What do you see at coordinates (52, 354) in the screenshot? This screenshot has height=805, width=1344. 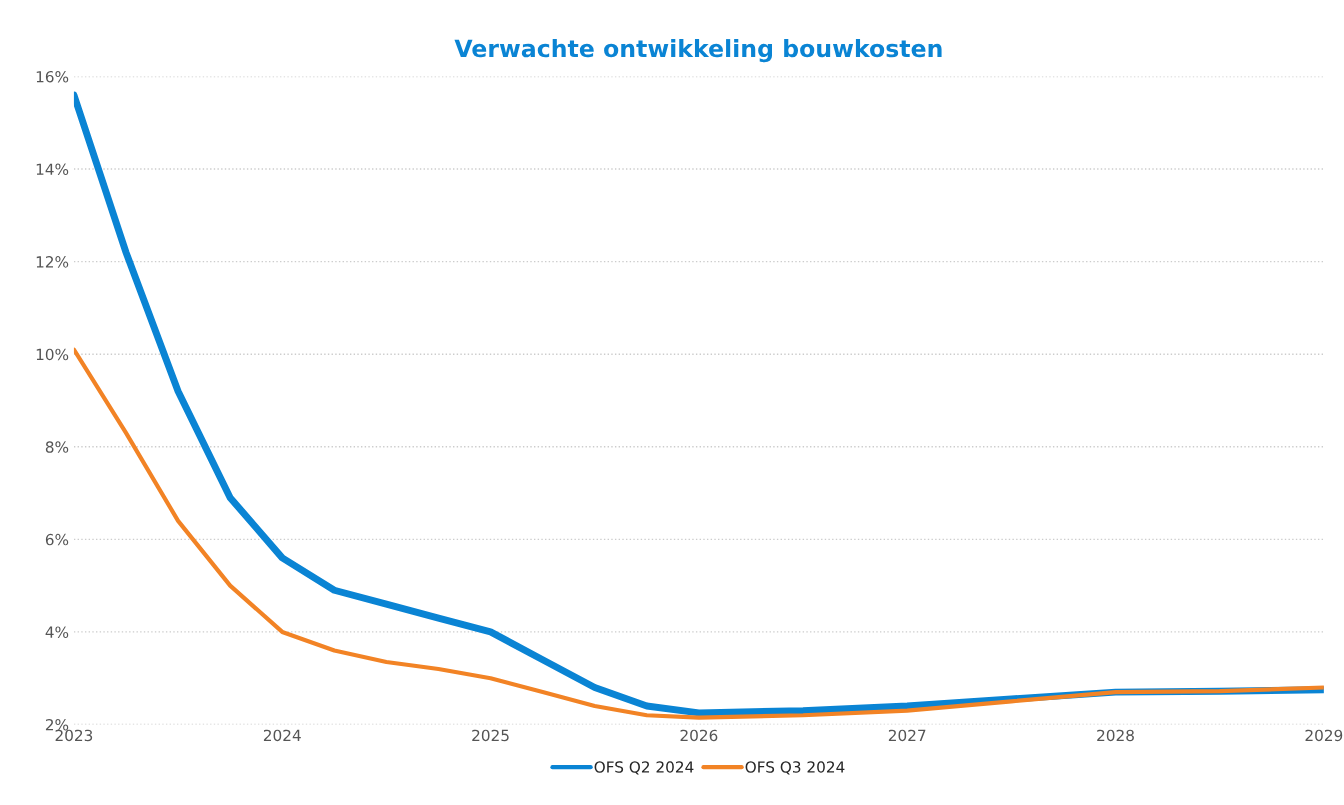 I see `y-tick-label: 10%` at bounding box center [52, 354].